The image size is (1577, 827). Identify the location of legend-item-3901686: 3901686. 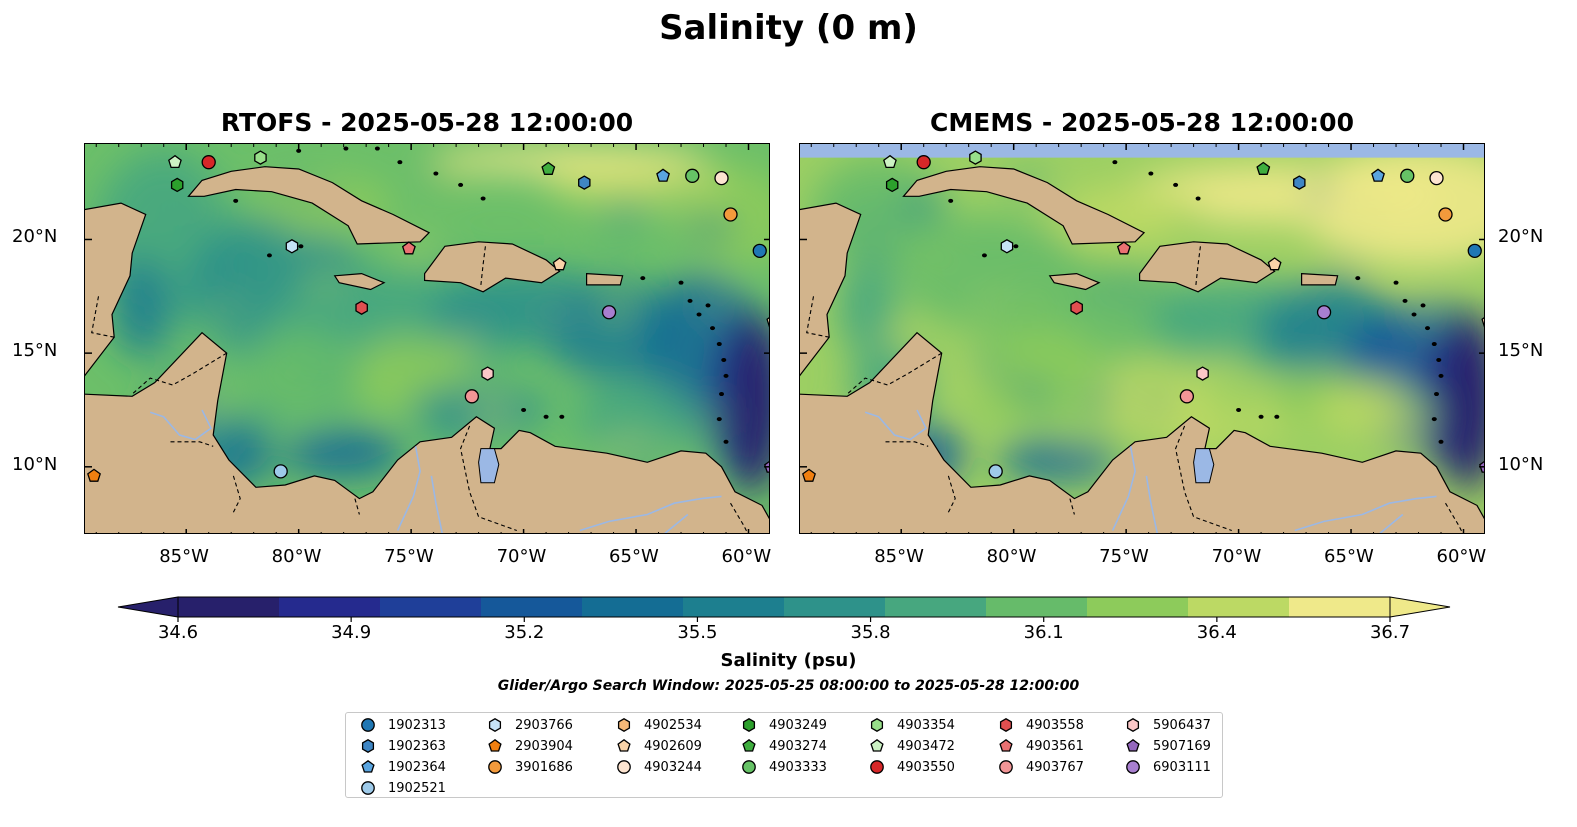
(530, 767).